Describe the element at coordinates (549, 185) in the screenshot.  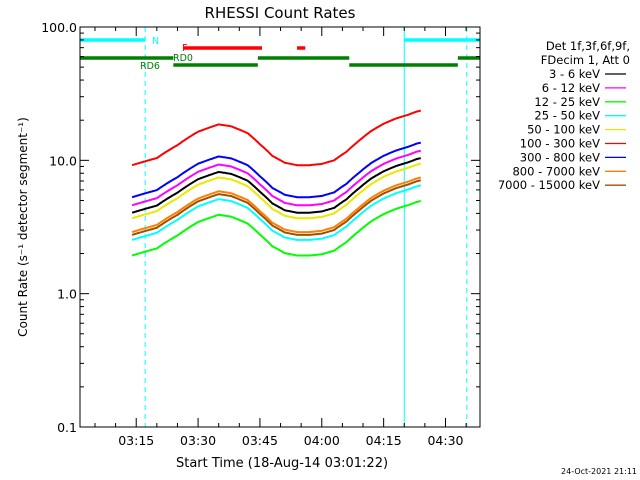
I see `legend-entry-label: 7000 - 15000 keV` at that location.